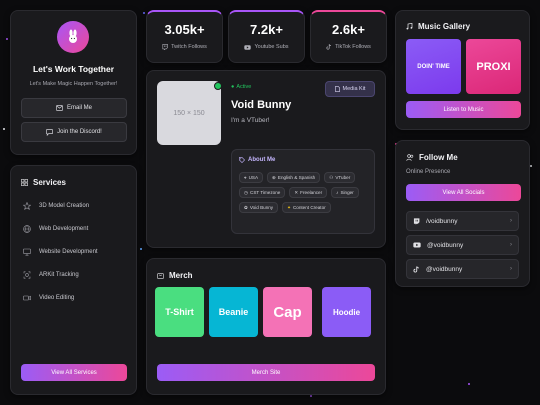 The height and width of the screenshot is (405, 540). I want to click on microphone-icon: ♪, so click(337, 192).